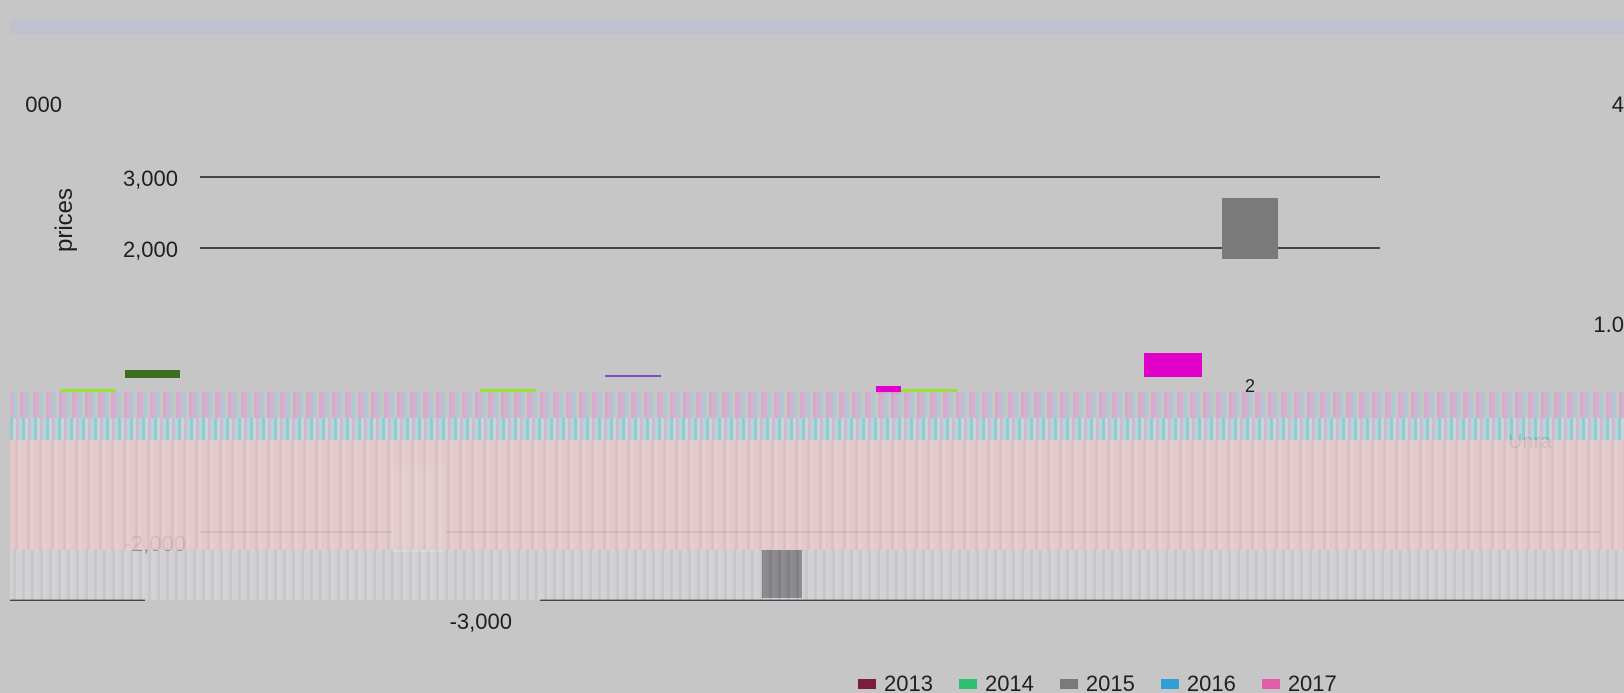 Image resolution: width=1624 pixels, height=693 pixels. I want to click on legend-label-2016: 2016, so click(1211, 682).